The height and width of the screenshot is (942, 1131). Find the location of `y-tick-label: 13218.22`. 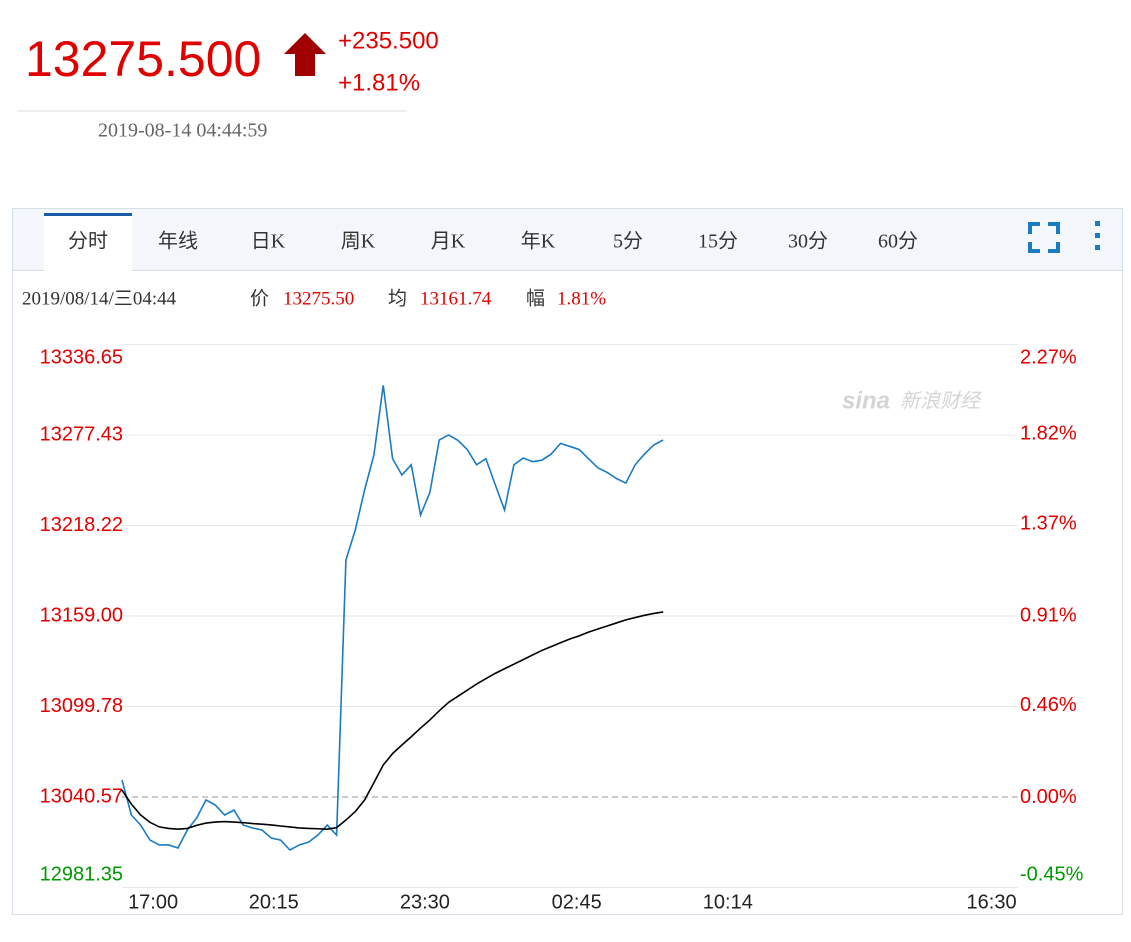

y-tick-label: 13218.22 is located at coordinates (81, 525).